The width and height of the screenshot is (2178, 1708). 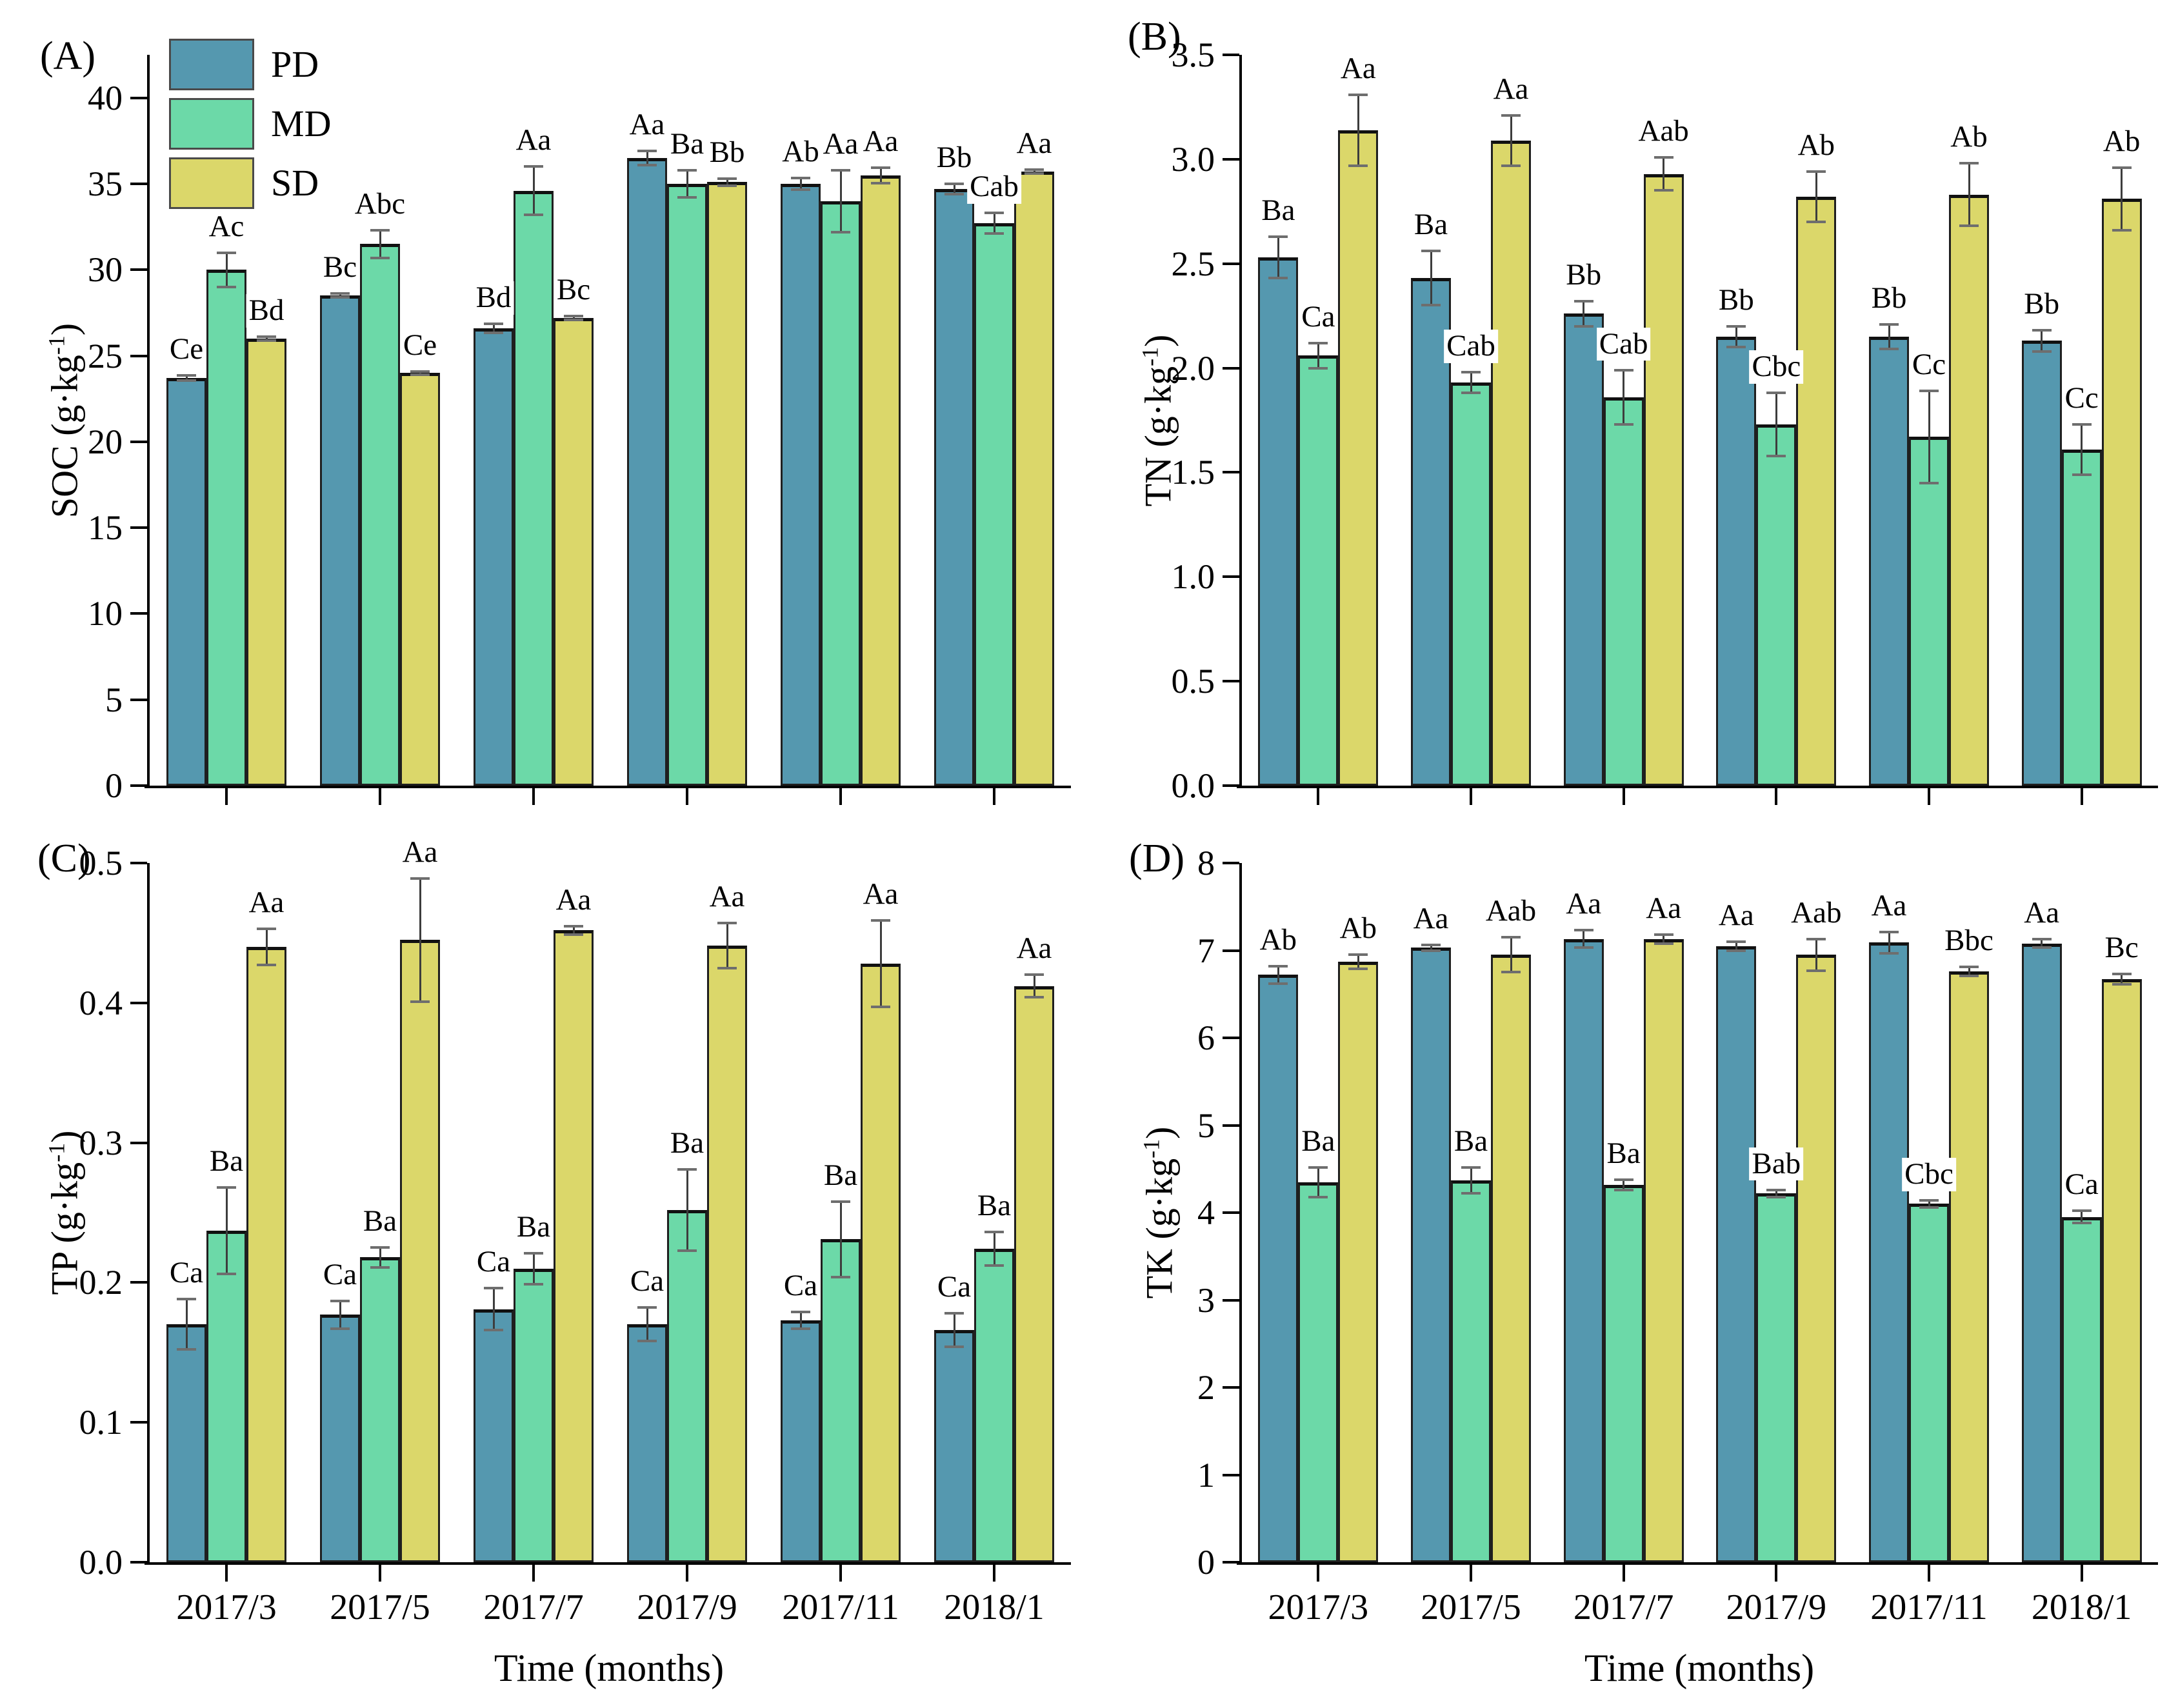 I want to click on y-tick-label-D-6: 6, so click(x=1206, y=1037).